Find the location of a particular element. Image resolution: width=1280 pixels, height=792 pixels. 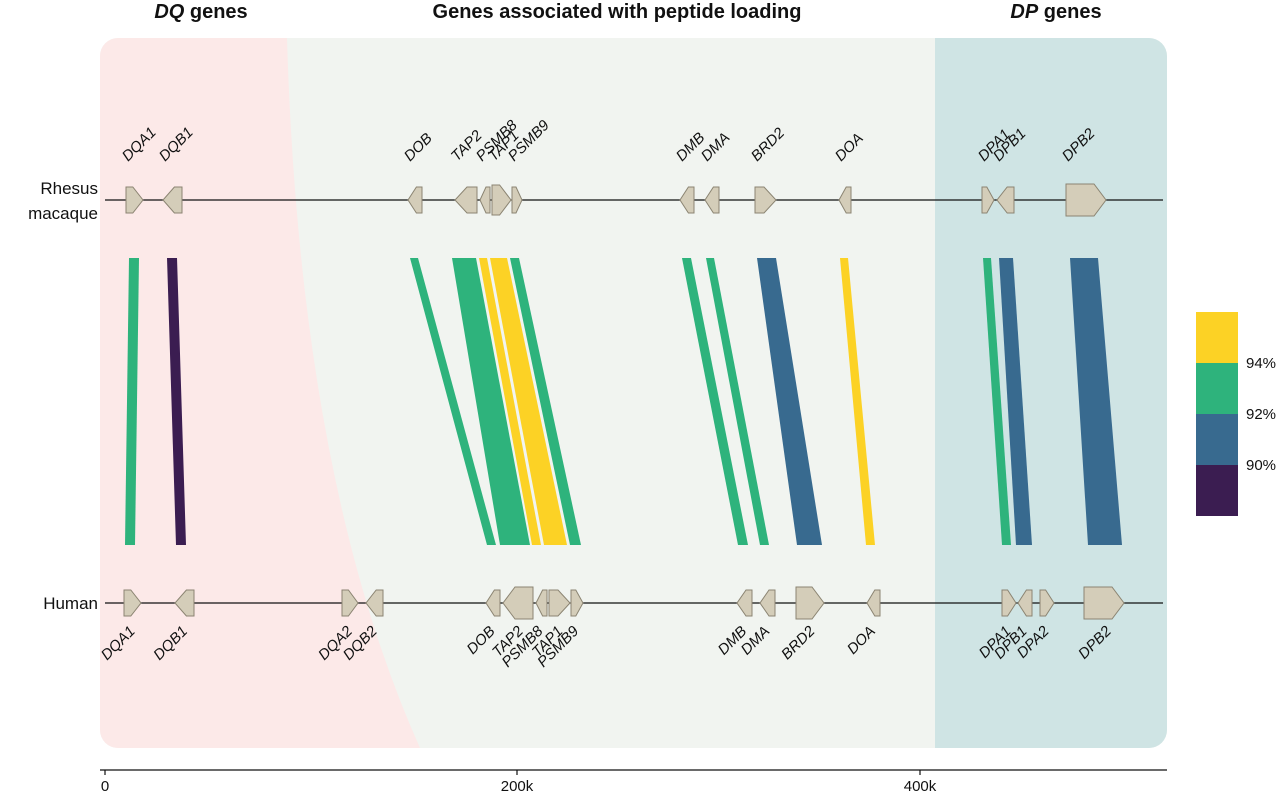

gene-arrow-human-DQA1 is located at coordinates (132, 603).